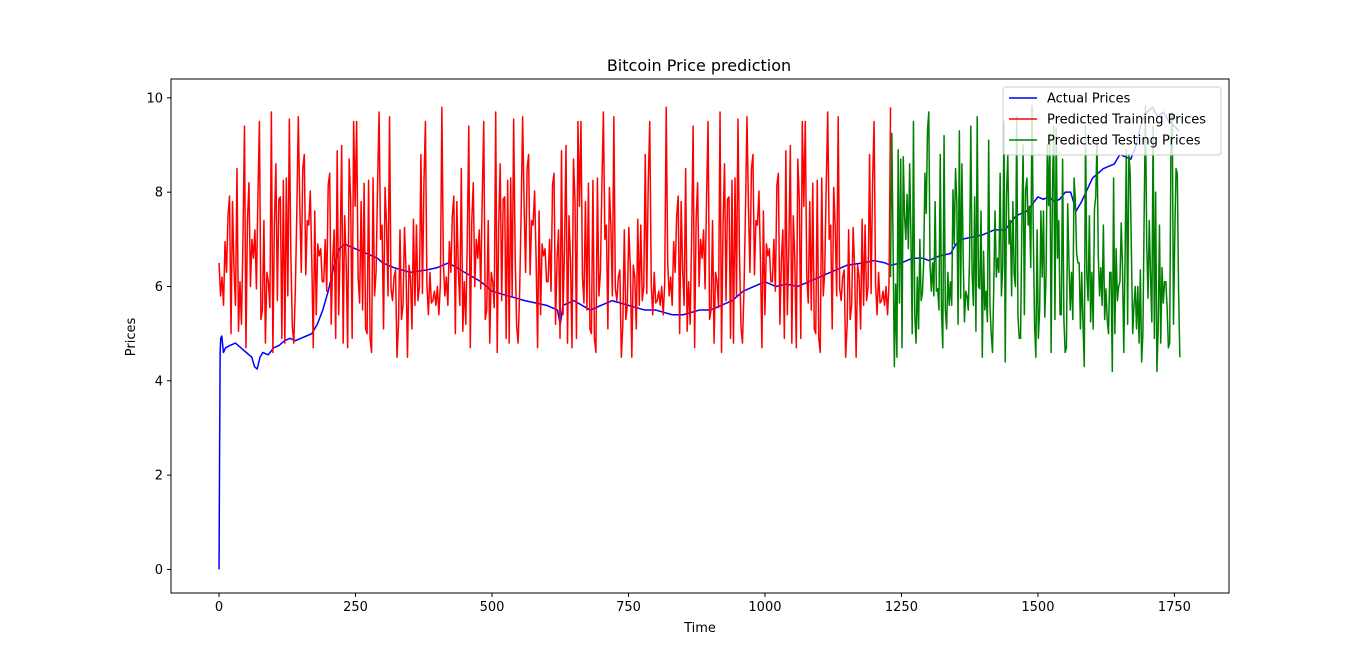 Image resolution: width=1366 pixels, height=665 pixels. I want to click on legend-label: Actual Prices, so click(1089, 99).